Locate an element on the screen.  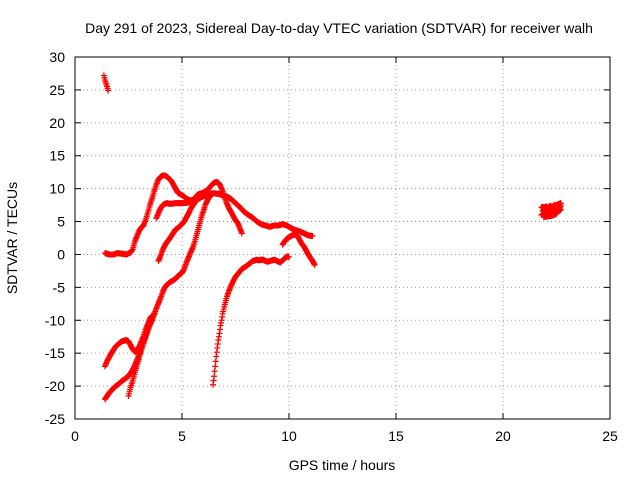
x-tick-label: 15 is located at coordinates (396, 436).